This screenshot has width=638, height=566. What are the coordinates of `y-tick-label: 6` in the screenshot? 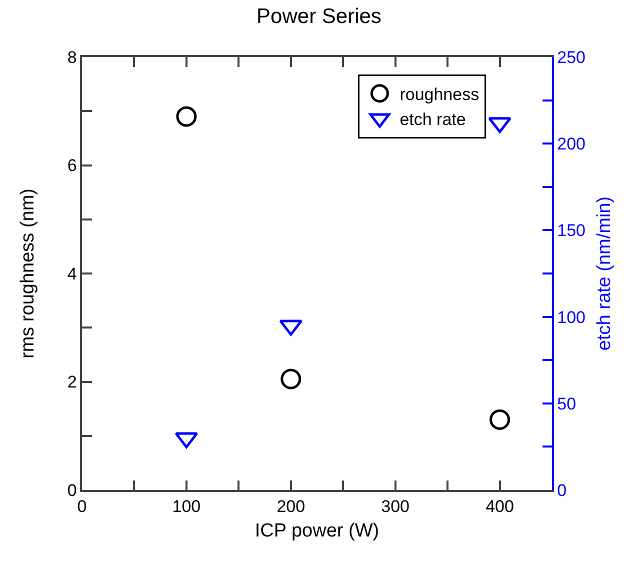 It's located at (72, 166).